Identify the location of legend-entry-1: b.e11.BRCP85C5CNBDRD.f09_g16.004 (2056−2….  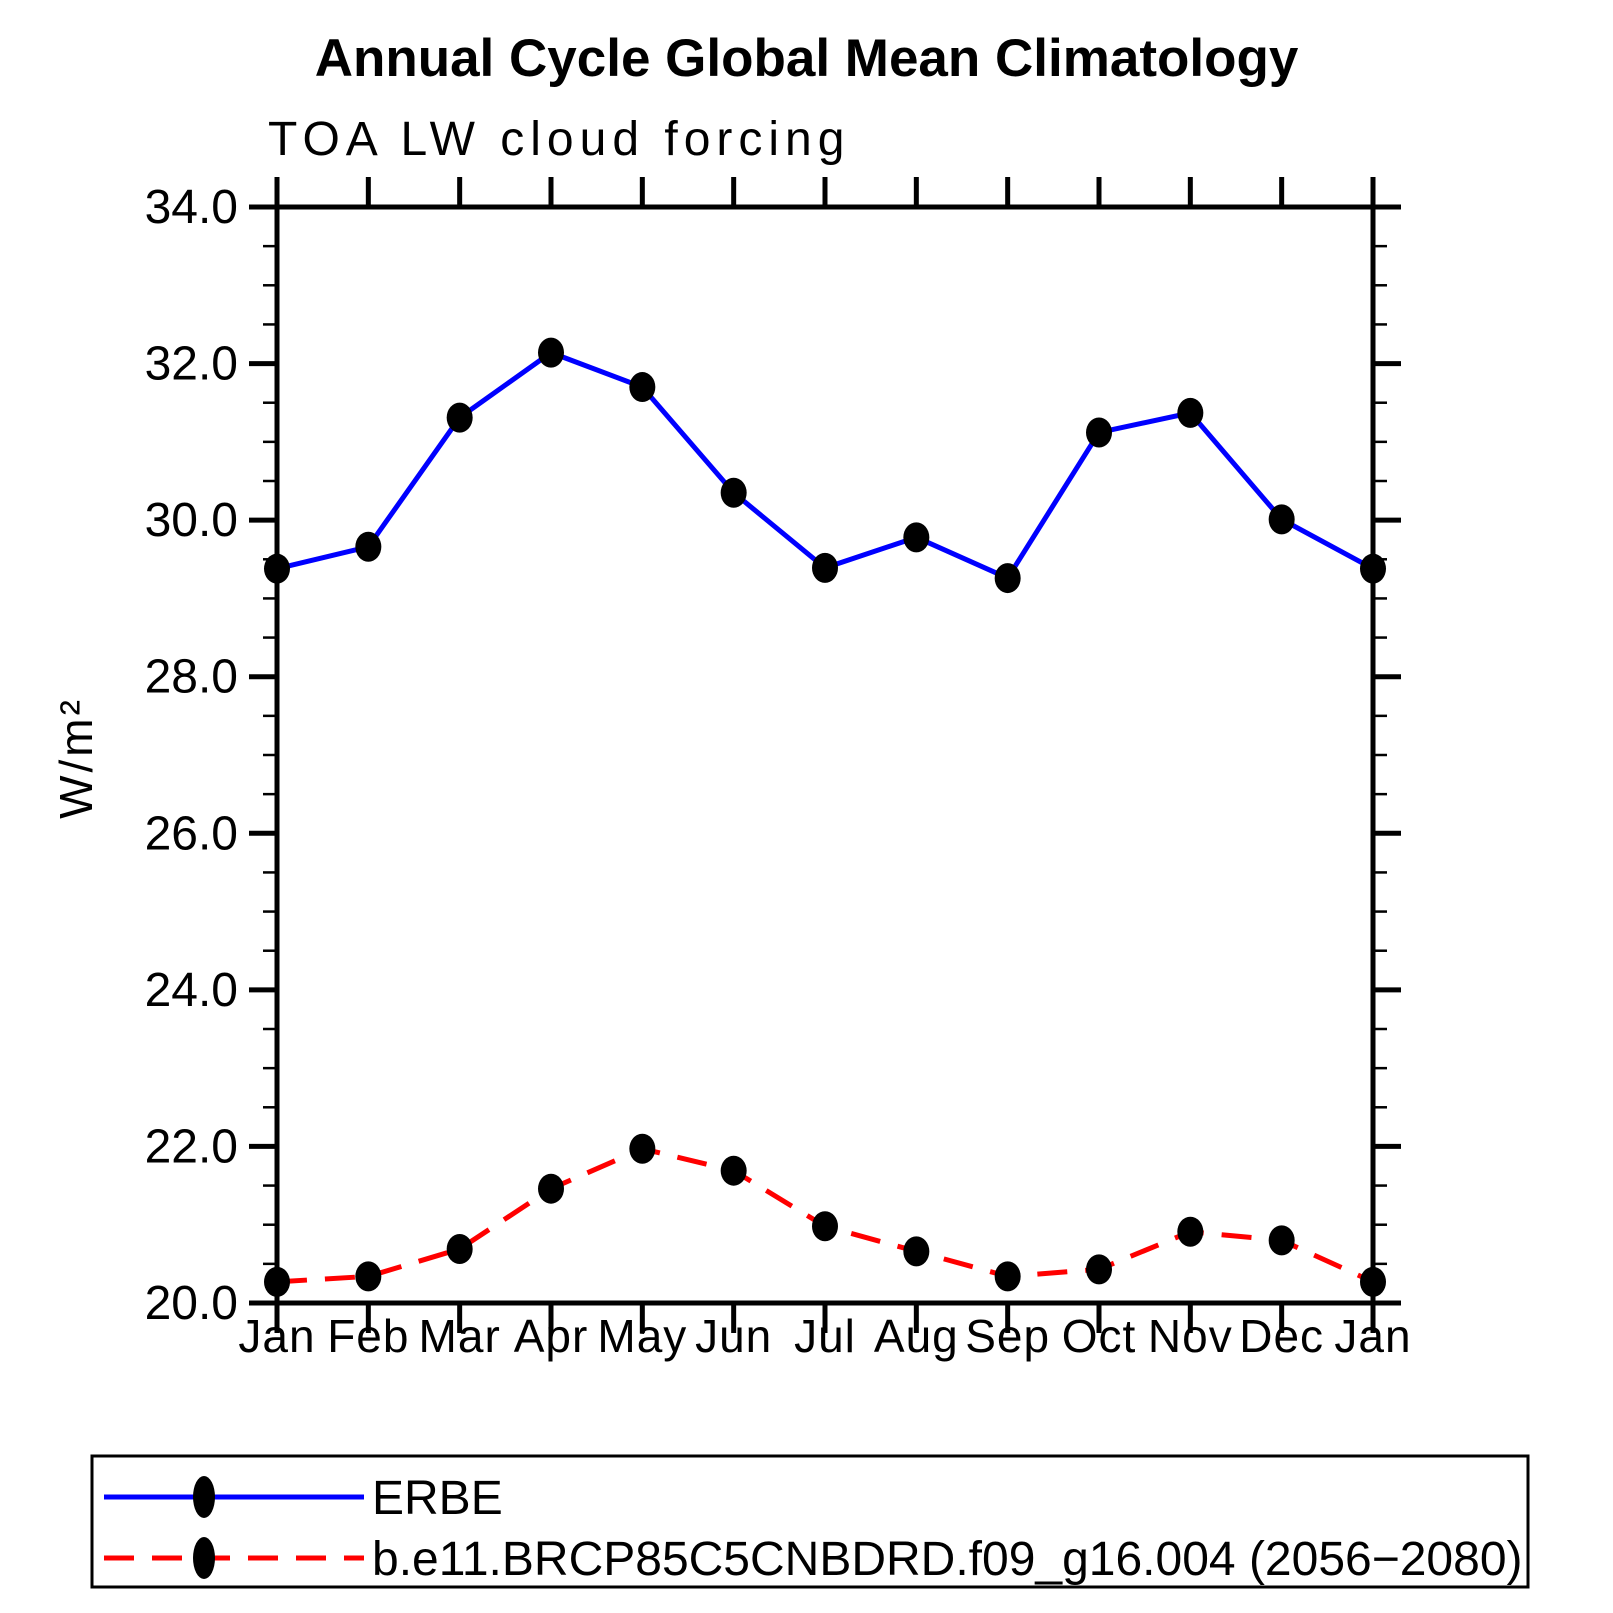
(813, 1559).